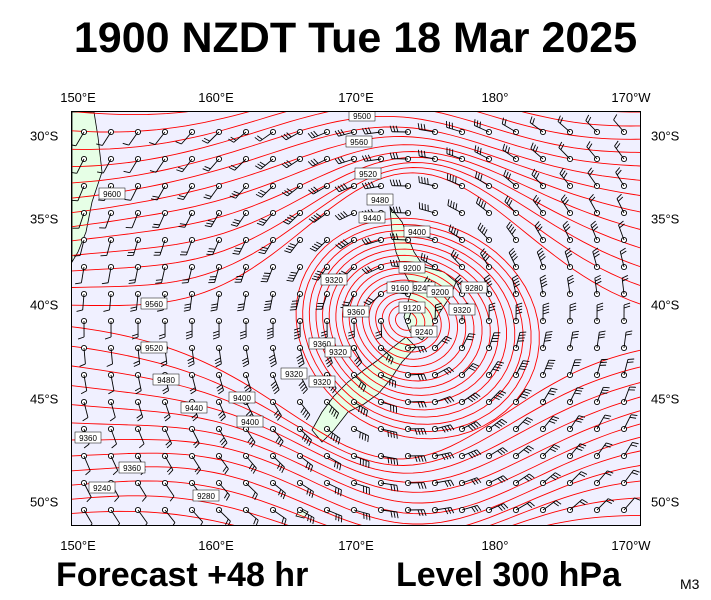 The image size is (711, 600). I want to click on contour-label: 9560, so click(359, 141).